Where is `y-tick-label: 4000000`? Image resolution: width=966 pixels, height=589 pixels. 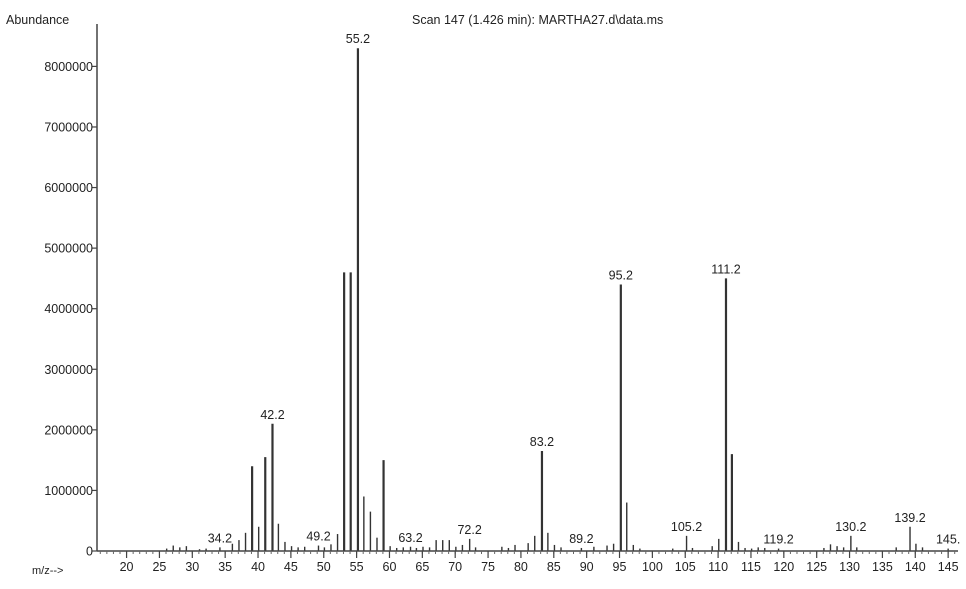 y-tick-label: 4000000 is located at coordinates (68, 309).